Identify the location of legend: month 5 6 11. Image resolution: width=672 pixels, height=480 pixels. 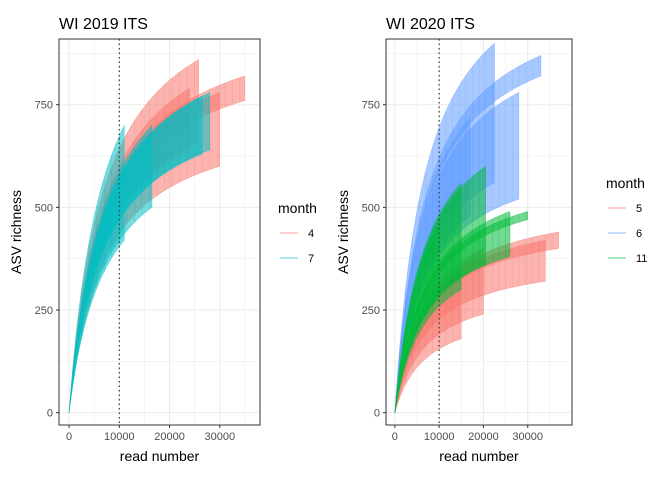
(626, 220).